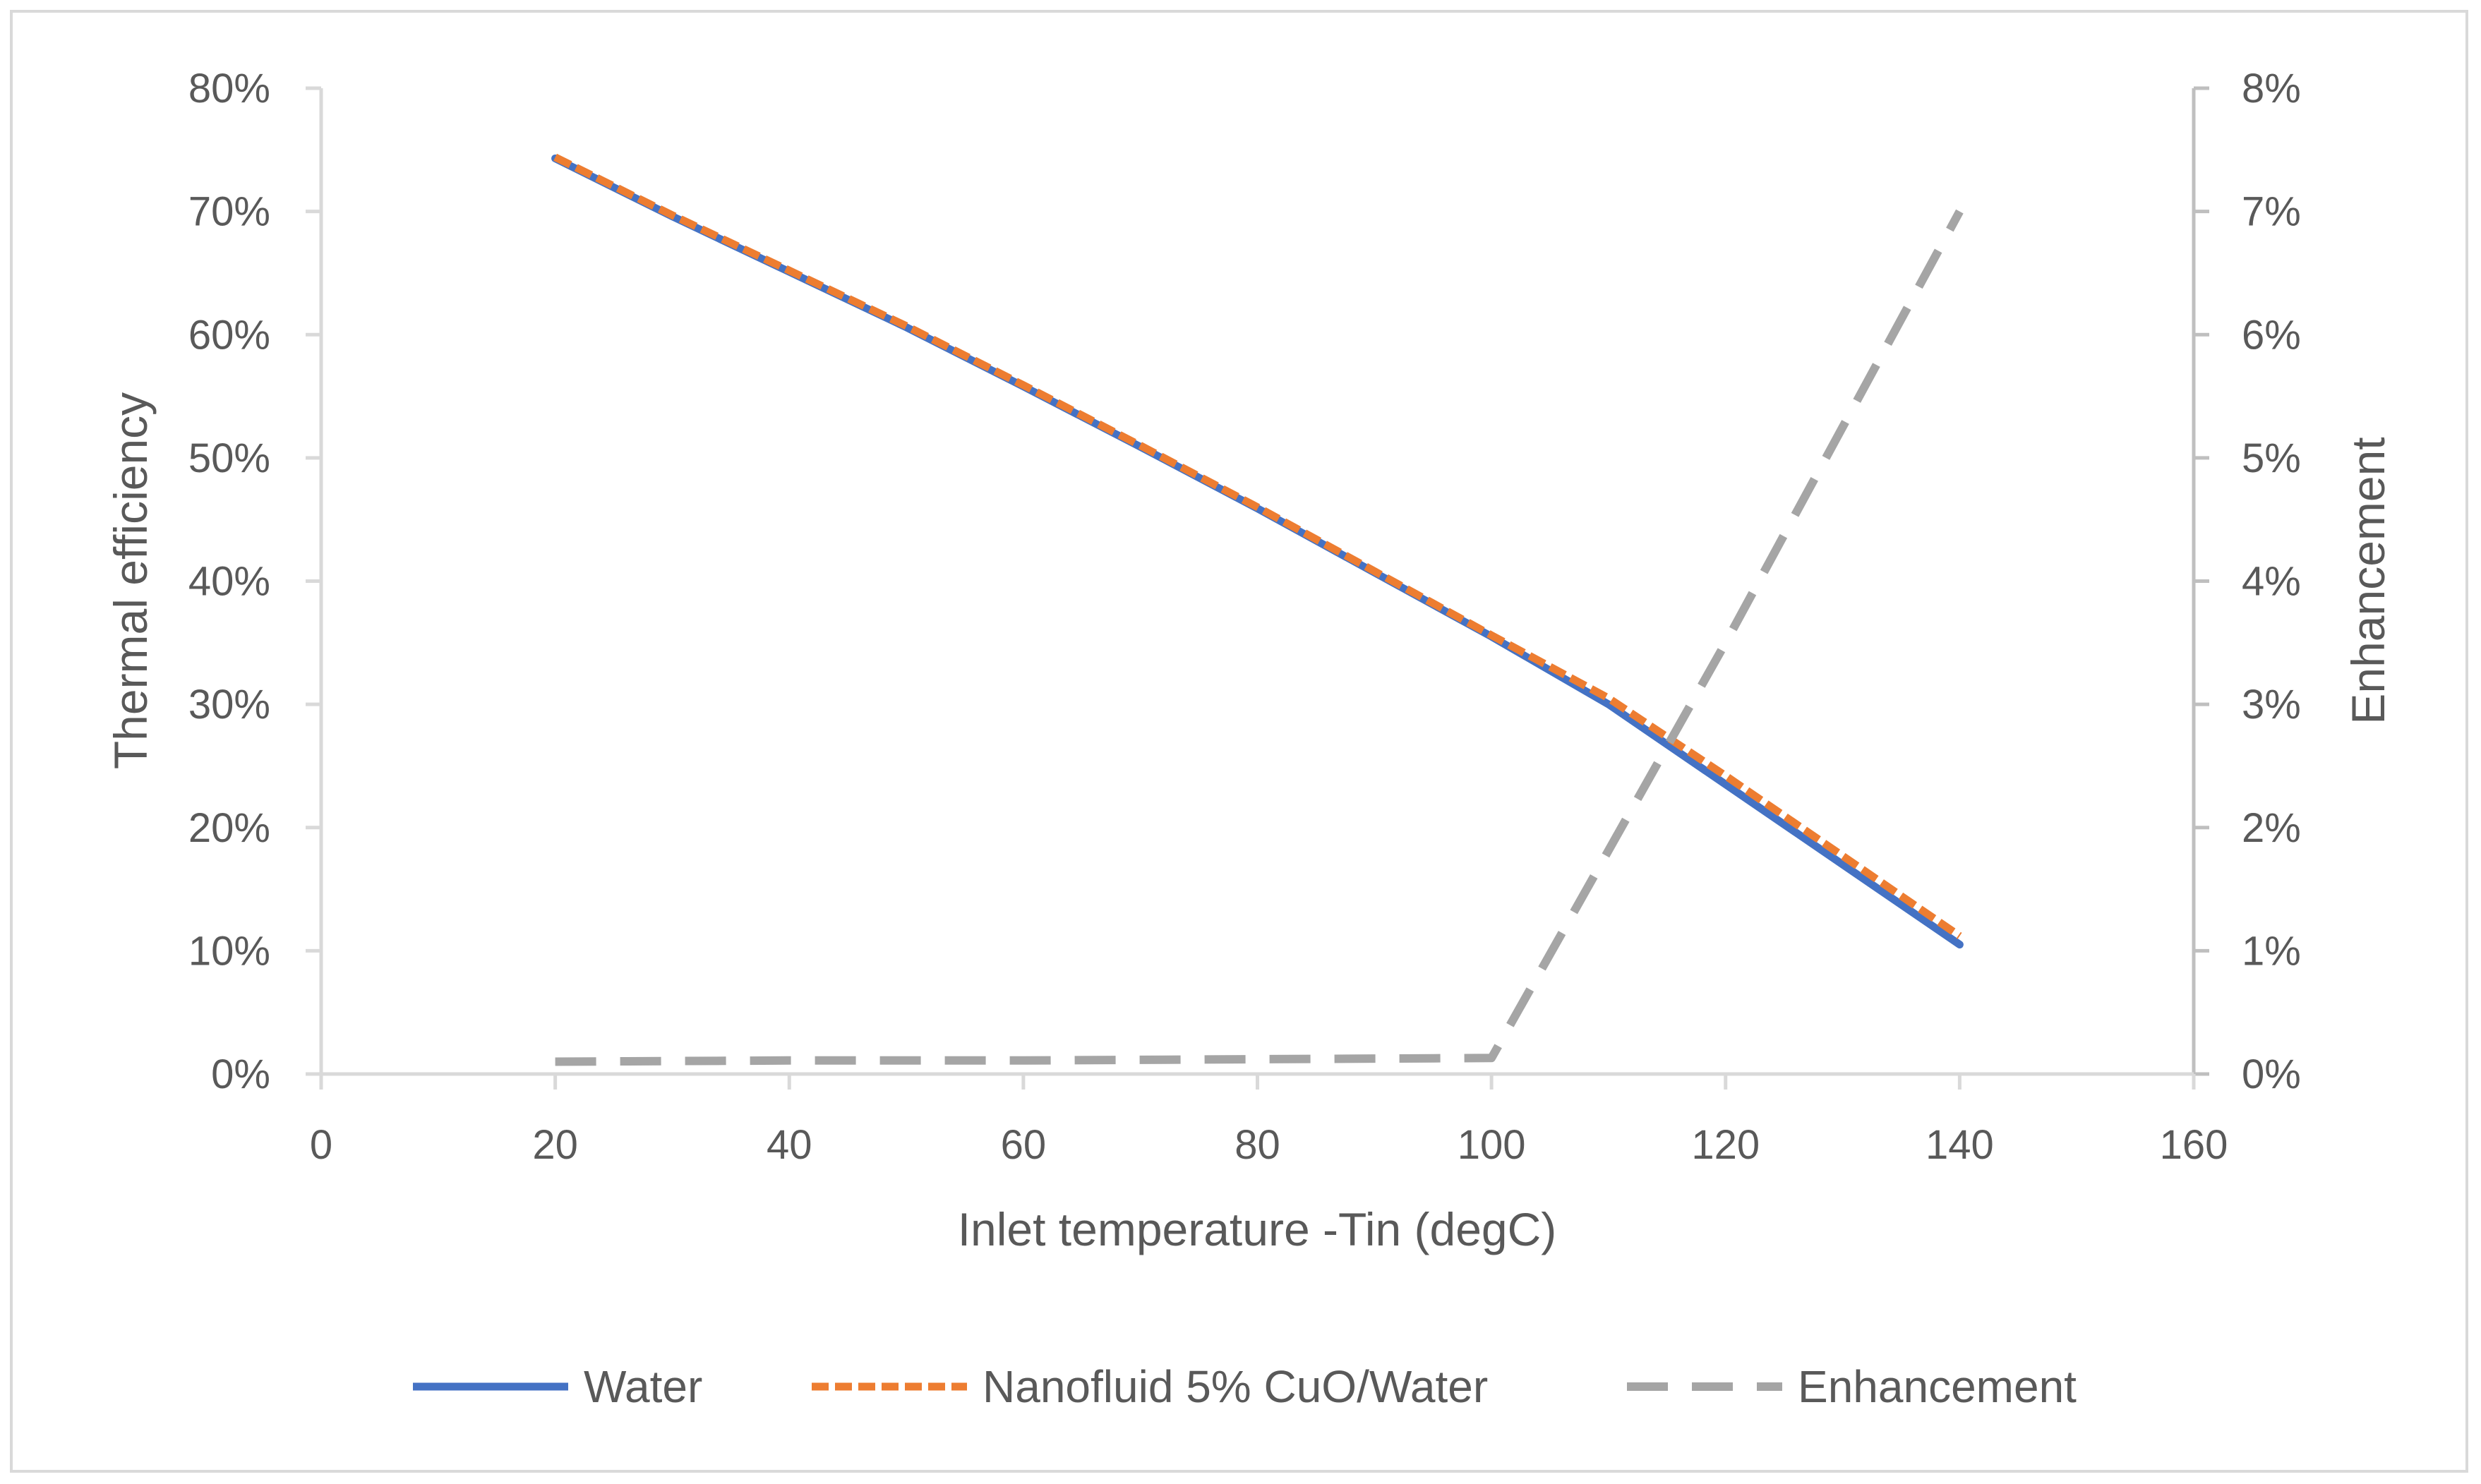 This screenshot has width=2481, height=1484. I want to click on y-tick-label: 60%, so click(229, 335).